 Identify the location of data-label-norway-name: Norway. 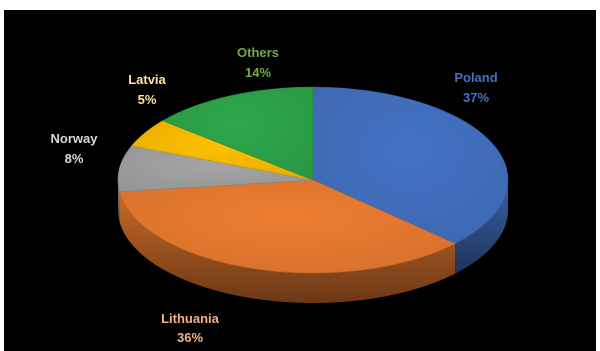
(75, 138).